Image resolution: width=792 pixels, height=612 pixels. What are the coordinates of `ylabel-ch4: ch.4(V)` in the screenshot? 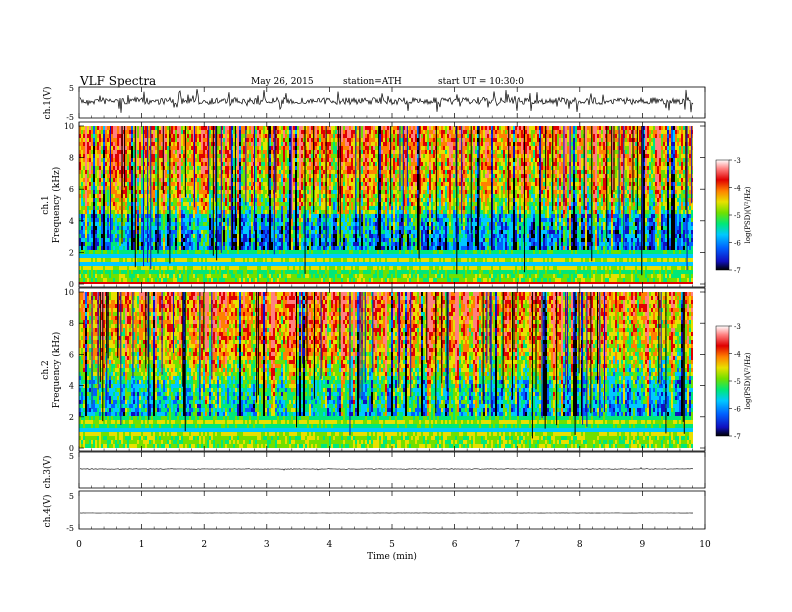 It's located at (47, 511).